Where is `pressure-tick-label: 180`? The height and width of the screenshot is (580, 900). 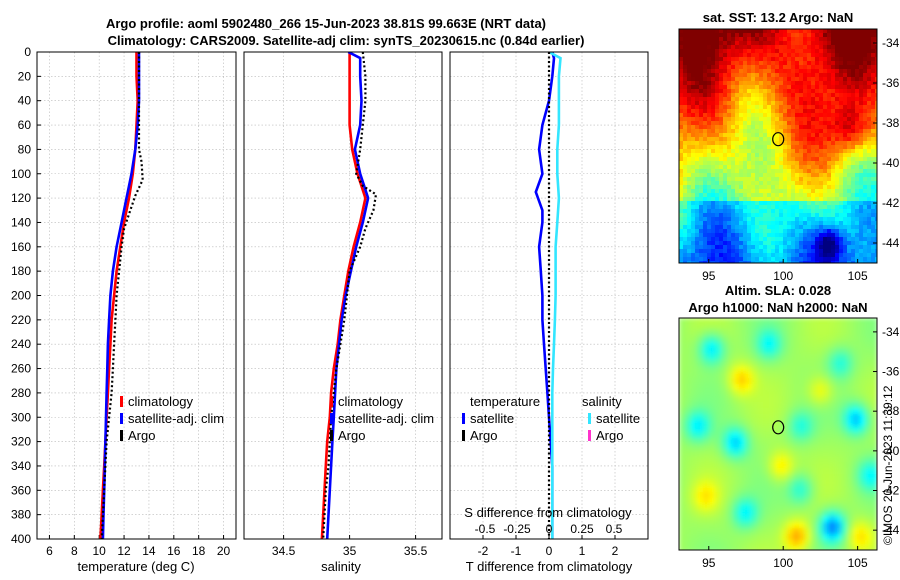
pressure-tick-label: 180 is located at coordinates (21, 271).